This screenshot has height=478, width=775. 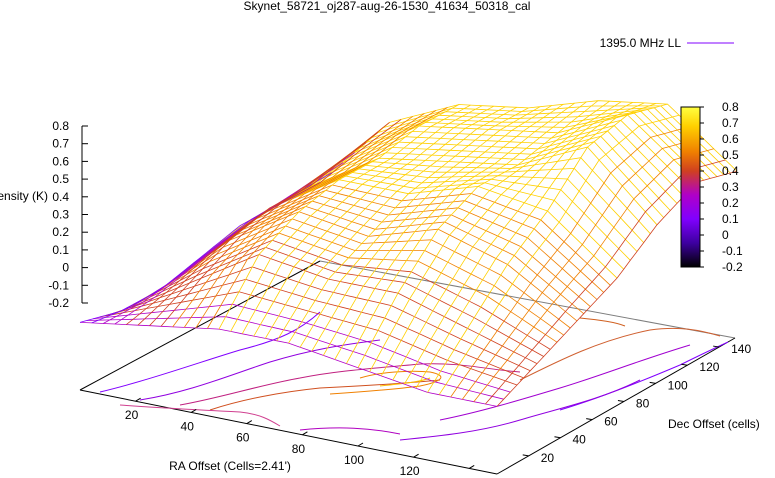 What do you see at coordinates (58, 285) in the screenshot?
I see `z-tick-label: -0.1` at bounding box center [58, 285].